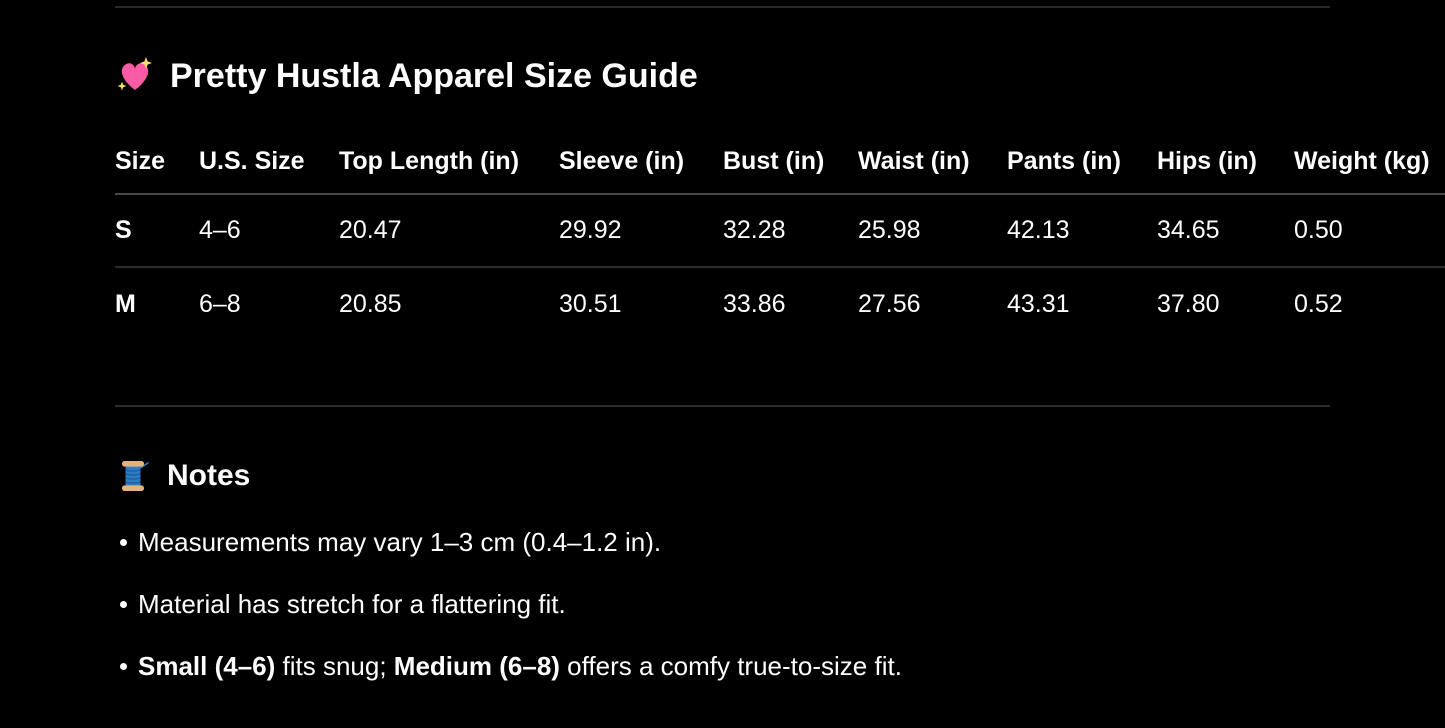 The width and height of the screenshot is (1445, 728). I want to click on table-cell: 33.86, so click(754, 303).